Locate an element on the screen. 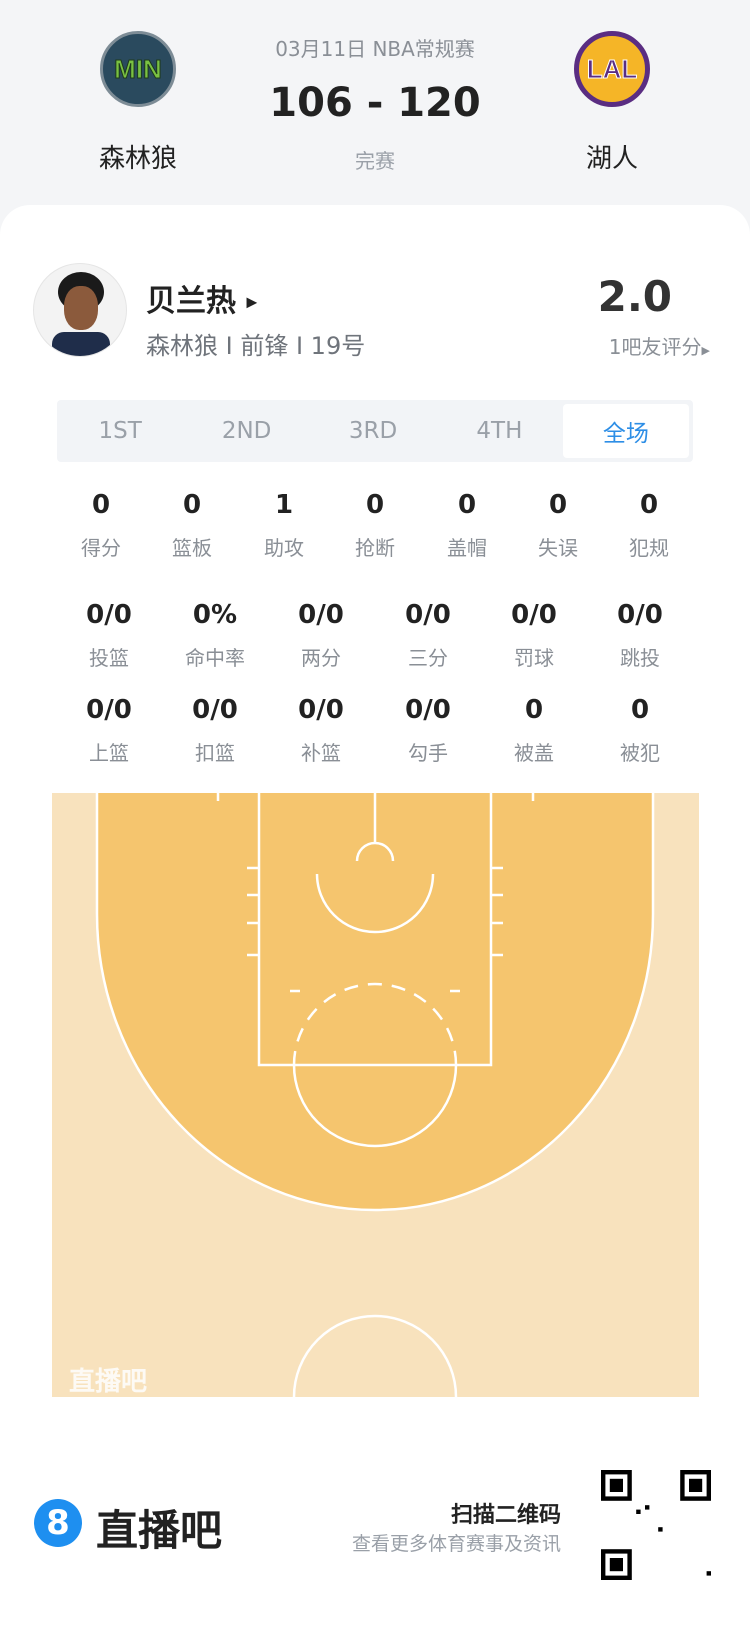  tab-full-game: 全场 is located at coordinates (626, 431).